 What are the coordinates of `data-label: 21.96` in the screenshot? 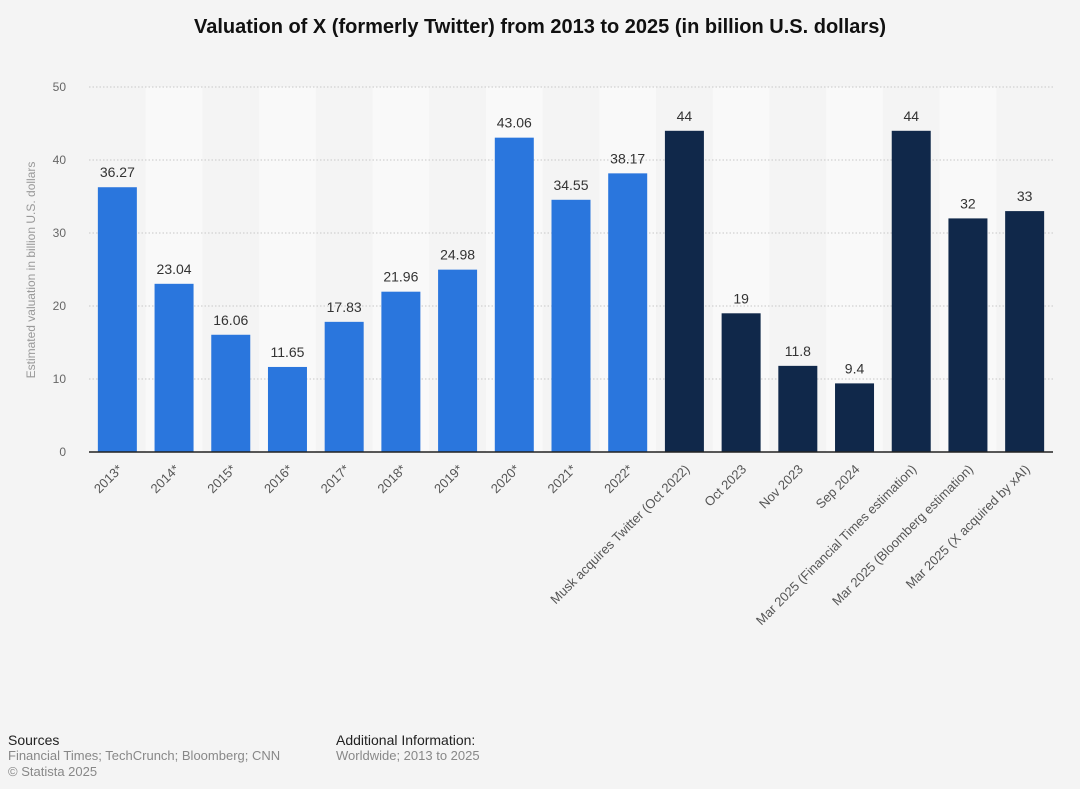 It's located at (400, 277).